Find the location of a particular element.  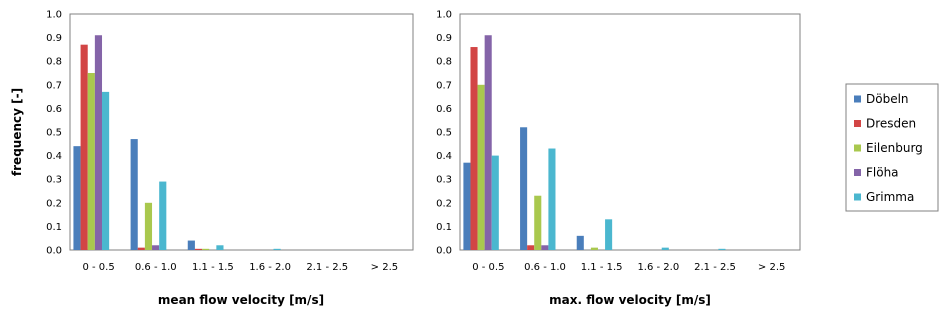

legend-swatch-grimma is located at coordinates (857, 197).